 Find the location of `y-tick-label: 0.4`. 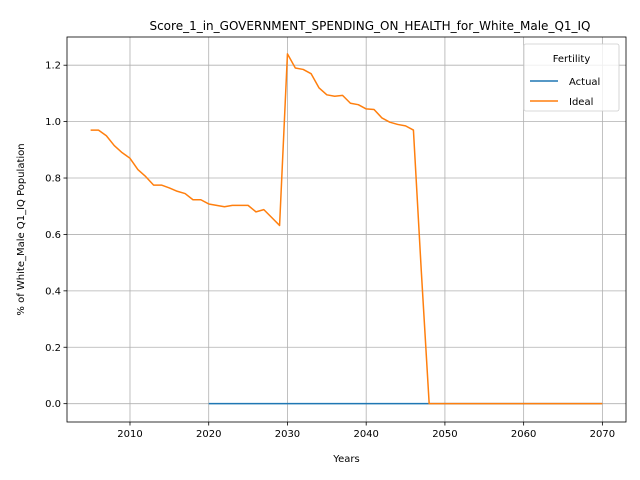

y-tick-label: 0.4 is located at coordinates (53, 291).